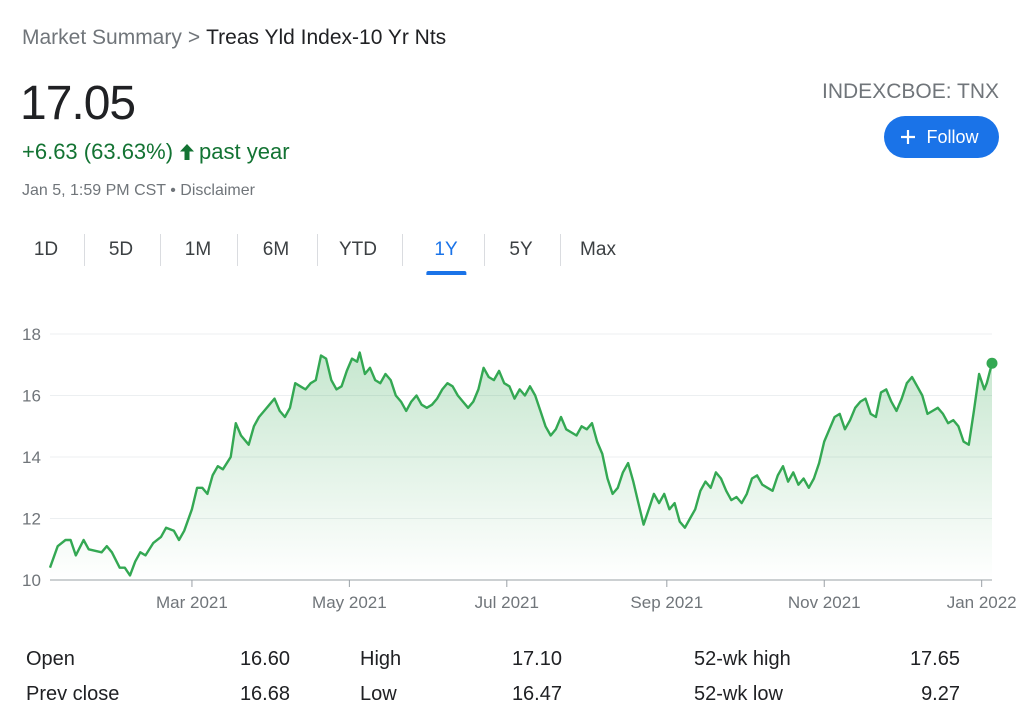  I want to click on y-tick-label: 16, so click(31, 396).